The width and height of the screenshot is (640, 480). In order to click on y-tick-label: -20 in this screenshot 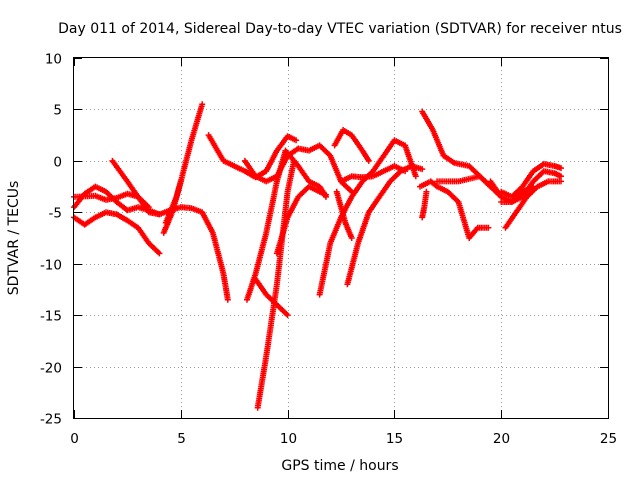, I will do `click(51, 369)`.